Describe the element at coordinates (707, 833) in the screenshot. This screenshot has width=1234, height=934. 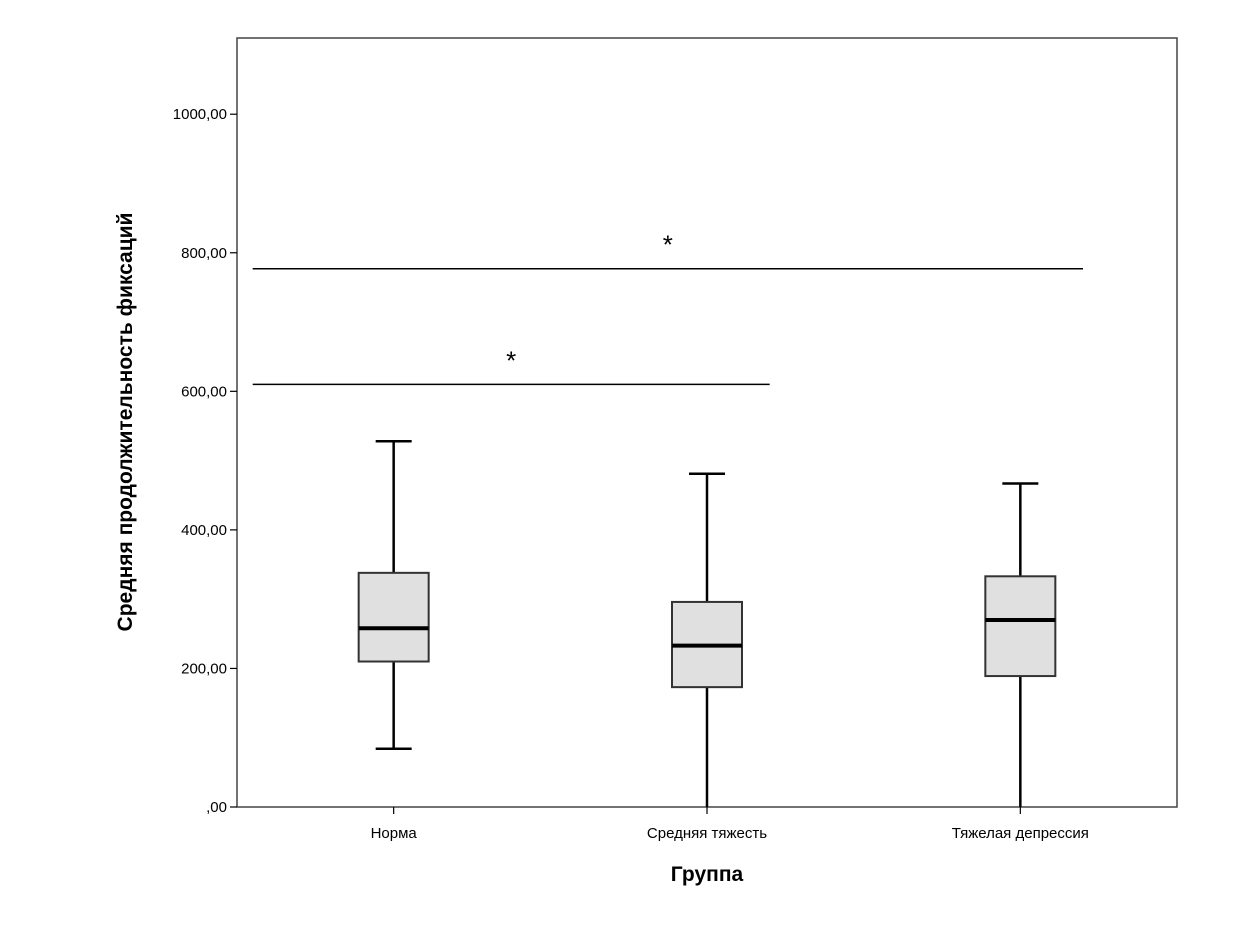
I see `x-tick-label: Средняя тяжесть` at that location.